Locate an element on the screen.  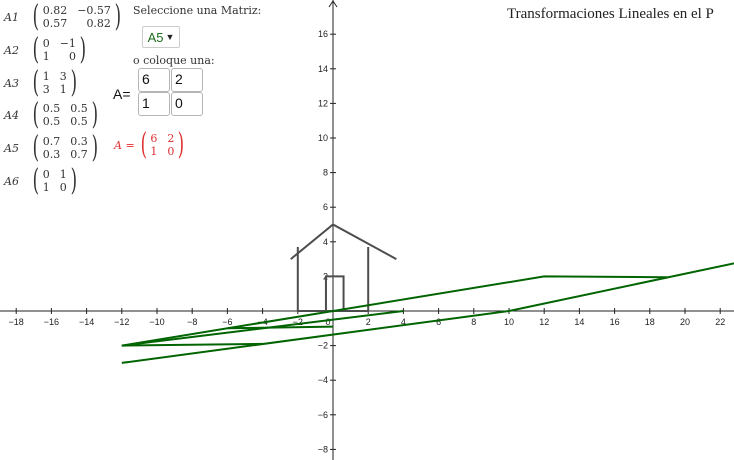
x-tick-label: −18 is located at coordinates (16, 322).